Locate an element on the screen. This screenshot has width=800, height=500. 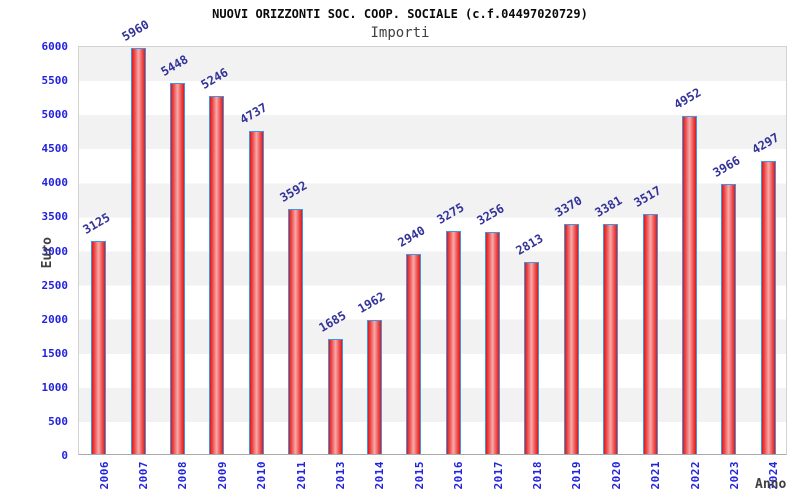
x-tick-label-2014: 2014 is located at coordinates (380, 475).